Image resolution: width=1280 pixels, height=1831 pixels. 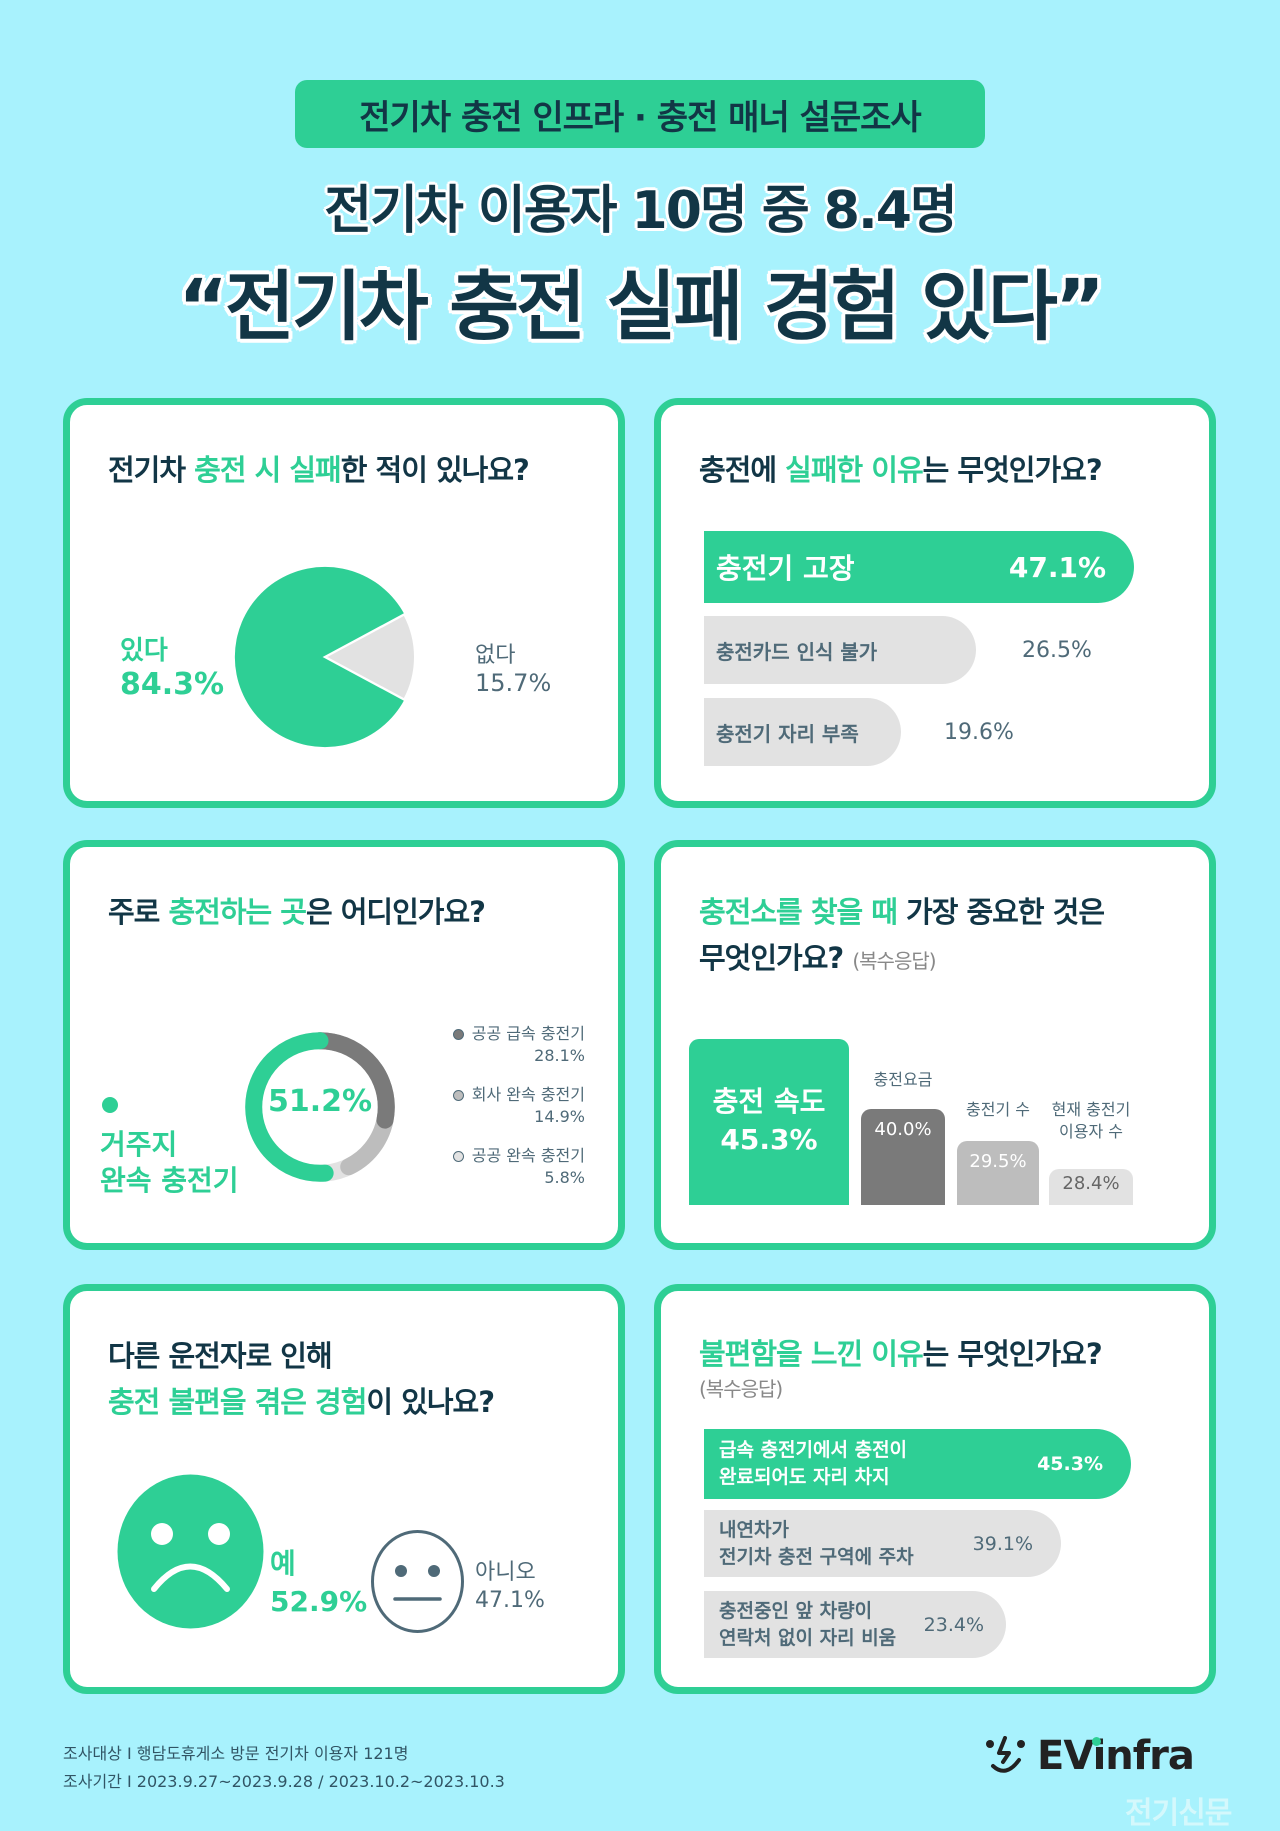 I want to click on question-title: 불편함을 느낀 이유는 무엇인가요? (복수응답), so click(x=944, y=1368).